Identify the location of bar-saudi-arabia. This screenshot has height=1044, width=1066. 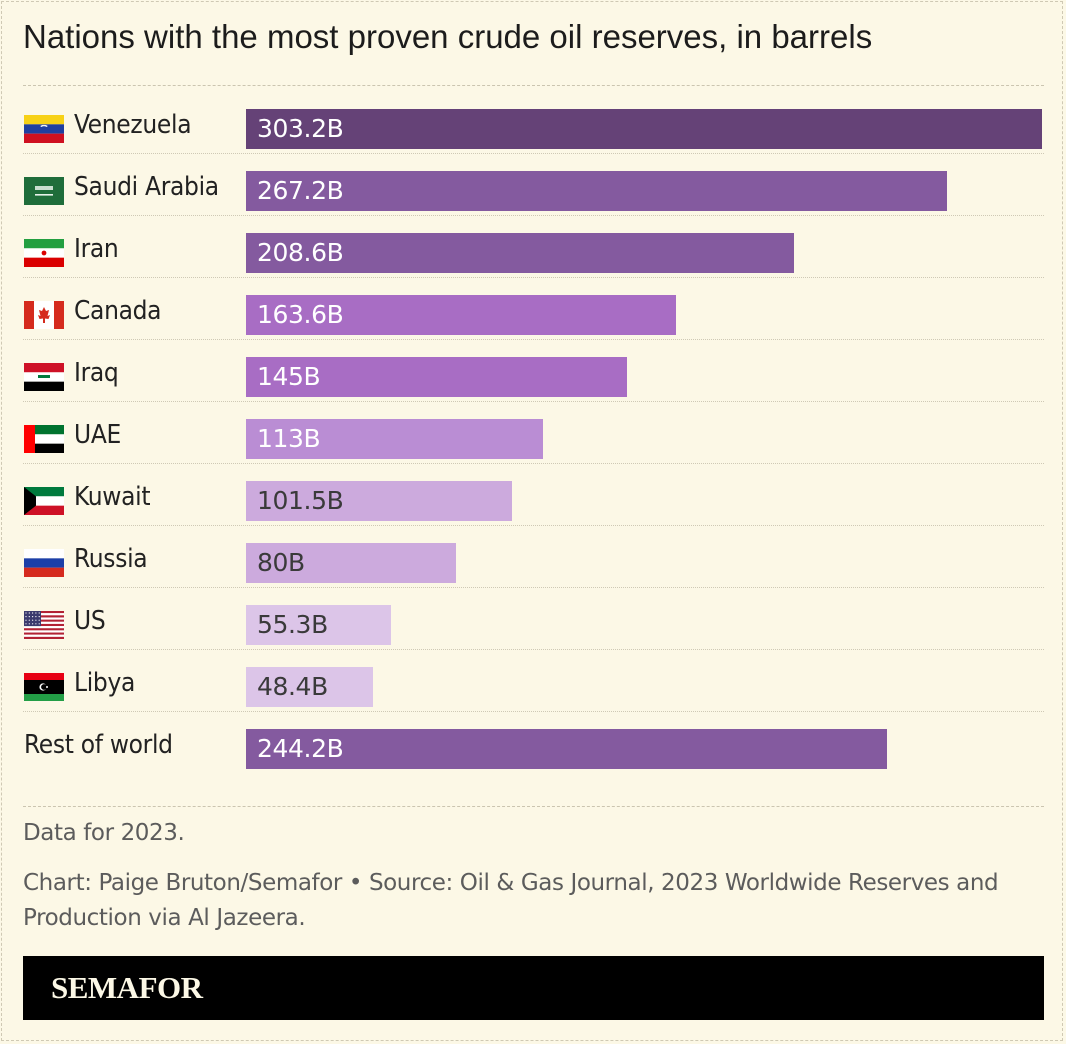
(596, 191).